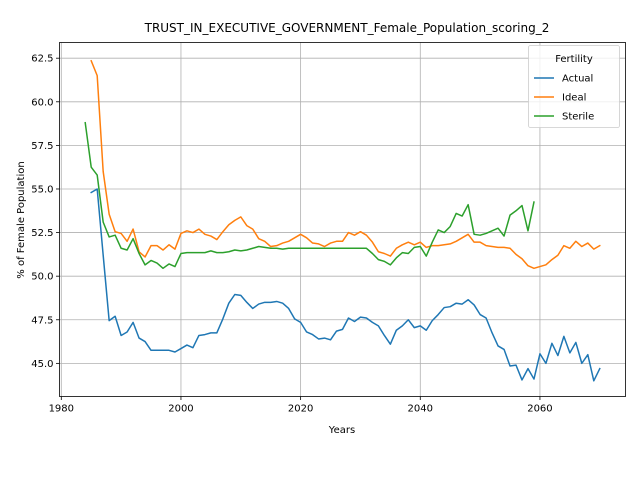 Image resolution: width=640 pixels, height=480 pixels. I want to click on y-tick-label: 45.0, so click(42, 364).